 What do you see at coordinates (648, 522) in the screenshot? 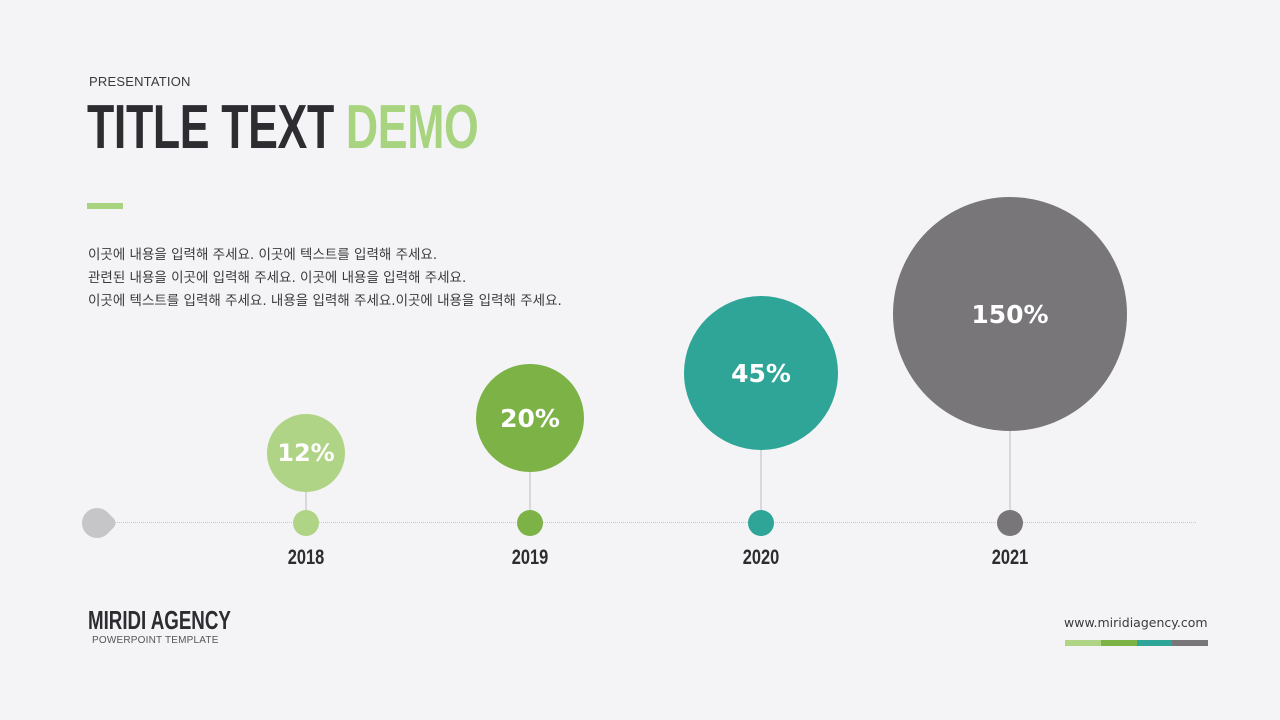
I see `timeline-line` at bounding box center [648, 522].